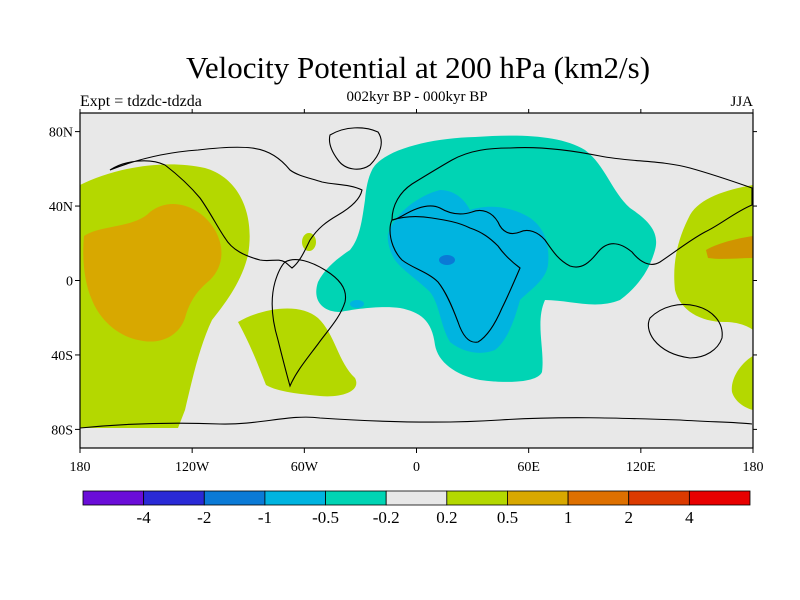  What do you see at coordinates (742, 383) in the screenshot?
I see `southwest-pacific-positive-region` at bounding box center [742, 383].